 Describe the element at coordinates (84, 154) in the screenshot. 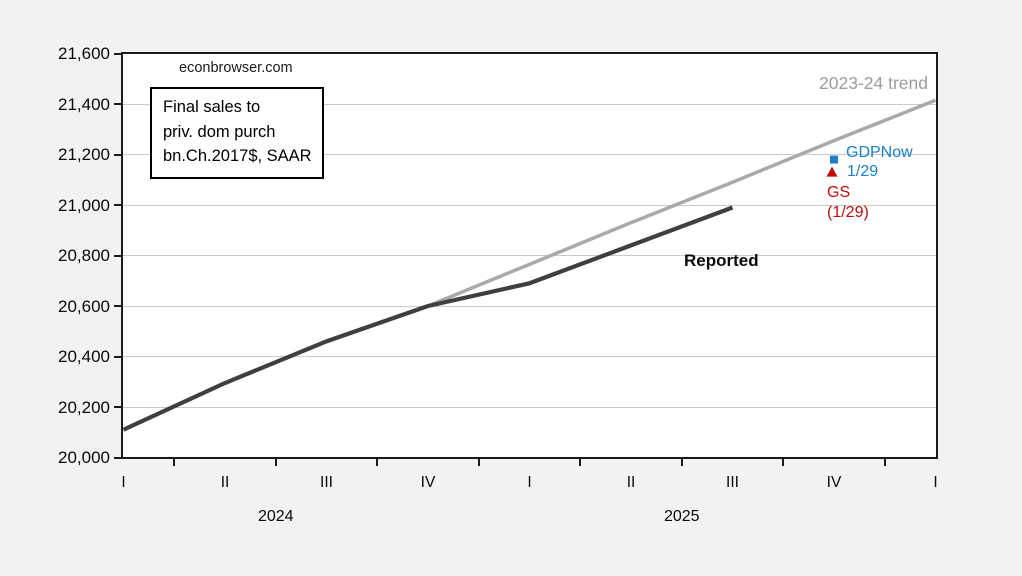

I see `y-tick-label: 21,200` at that location.